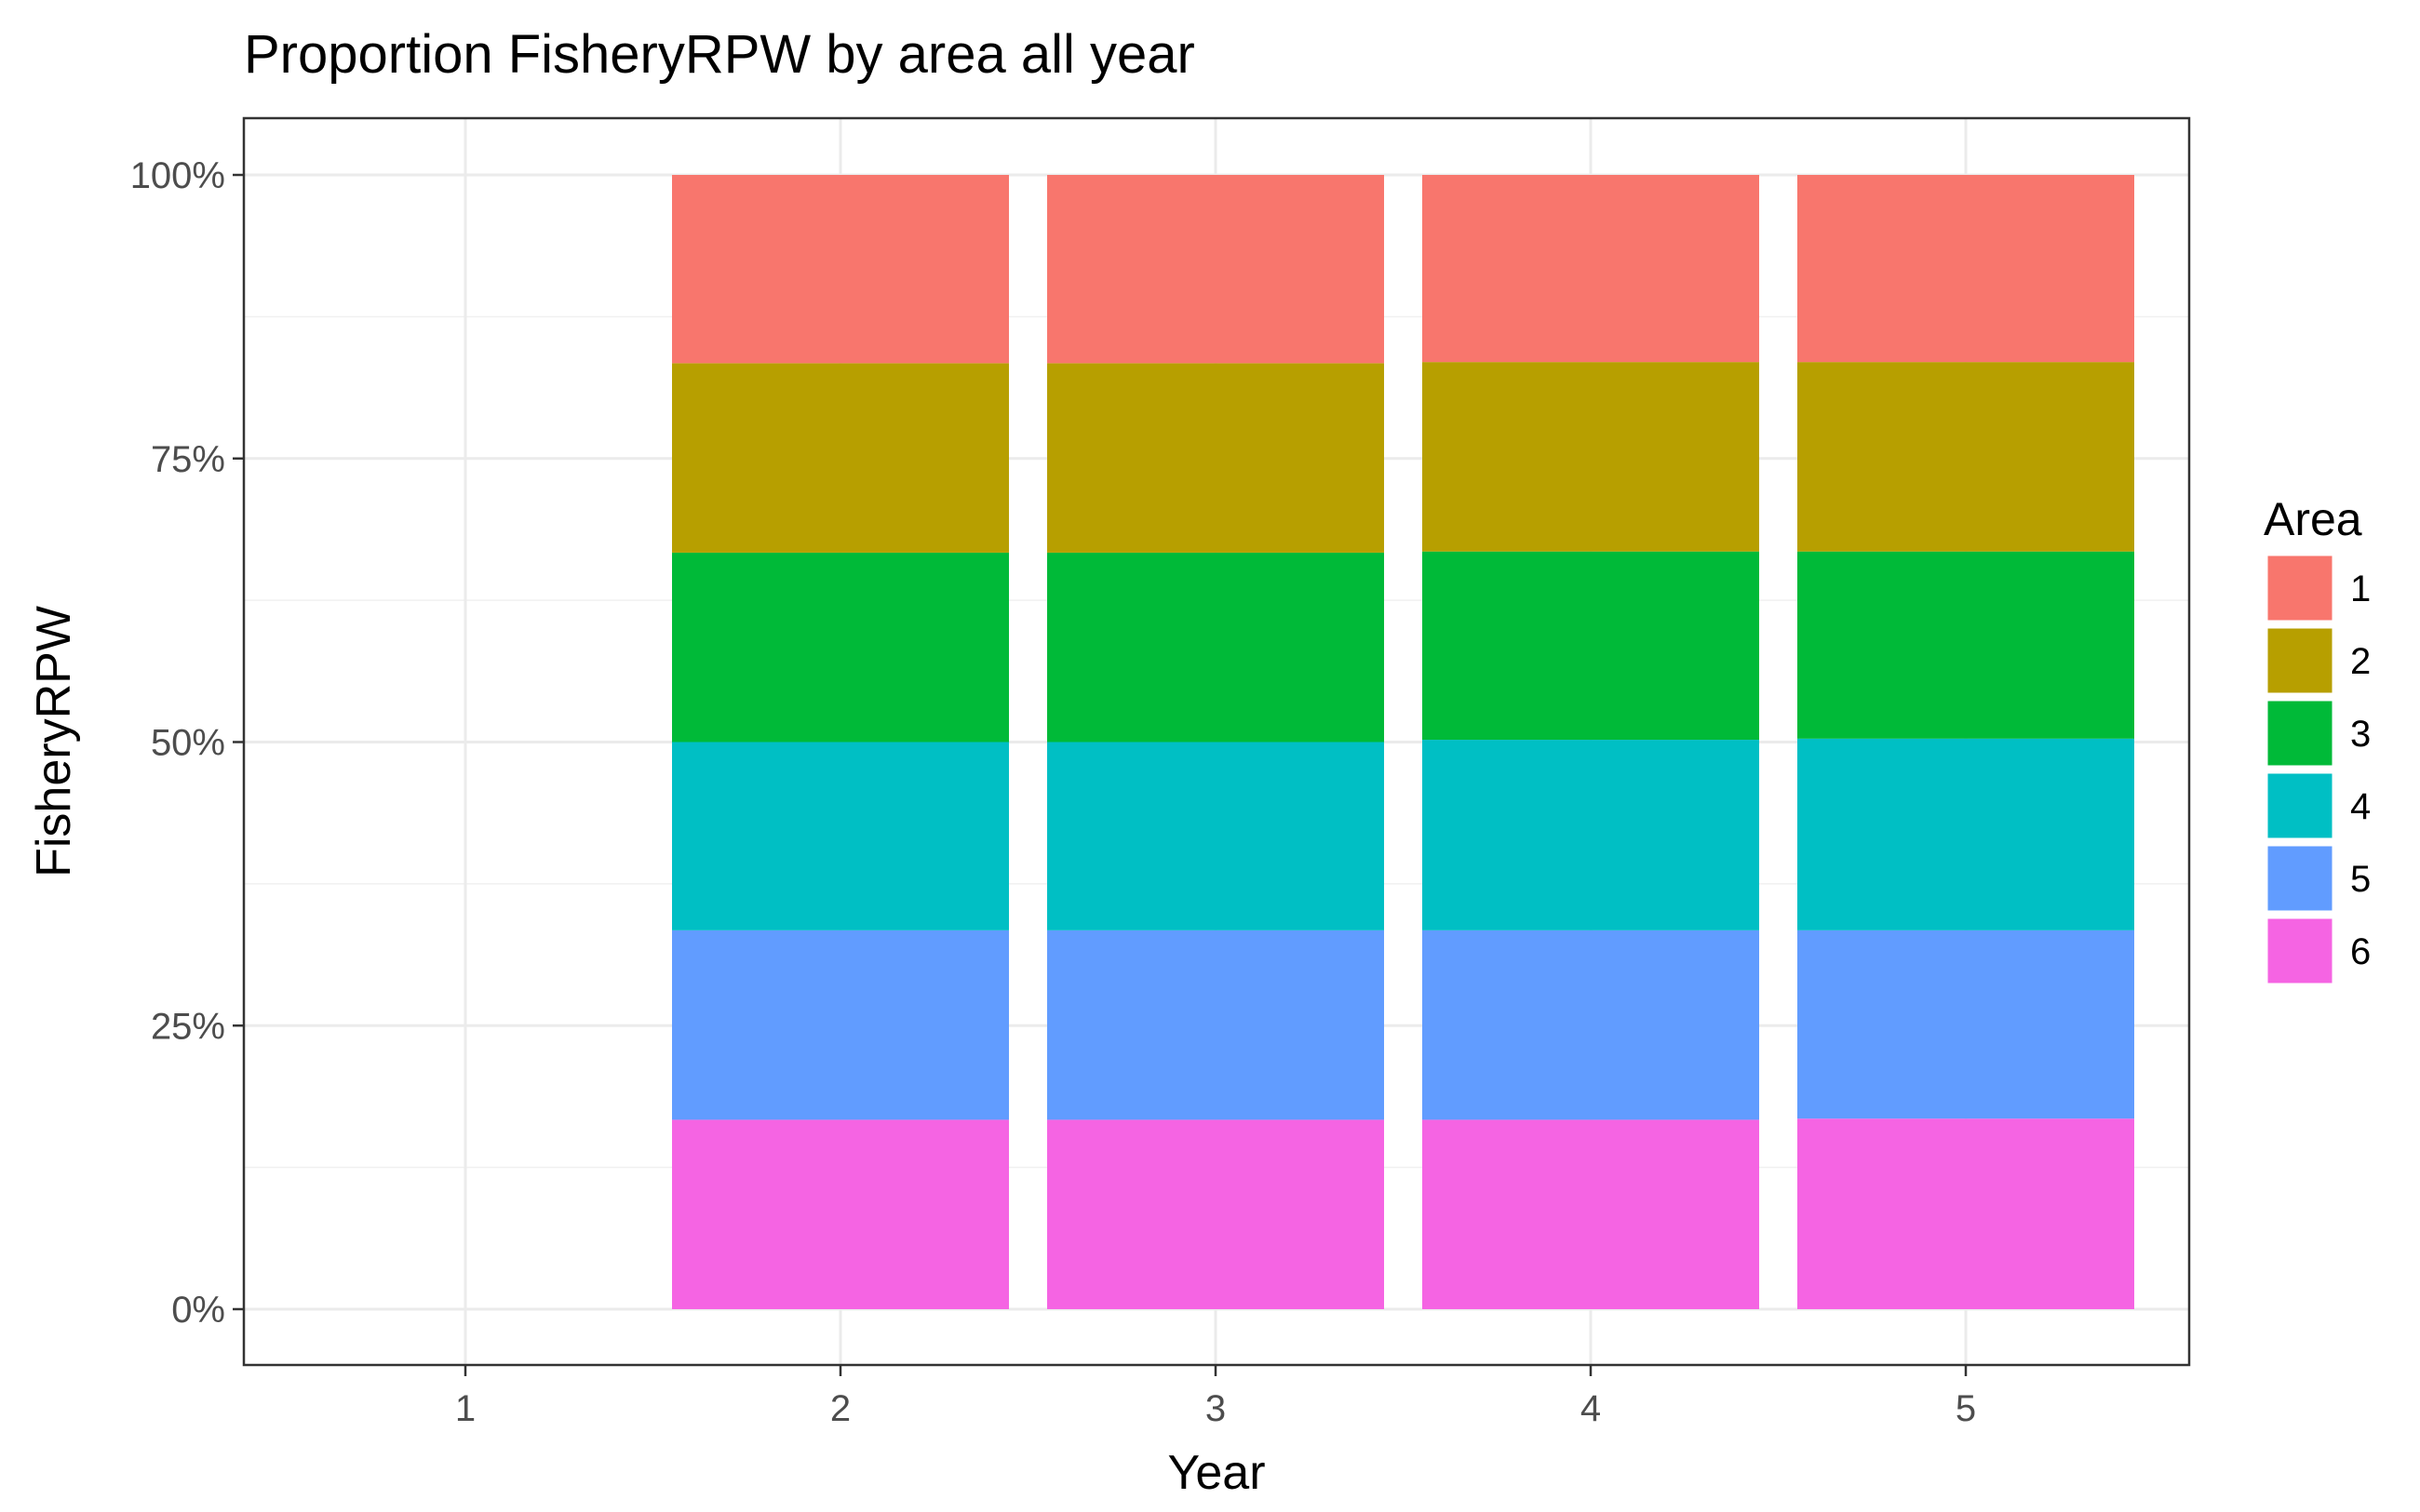  I want to click on legend-label-5: 5, so click(2360, 879).